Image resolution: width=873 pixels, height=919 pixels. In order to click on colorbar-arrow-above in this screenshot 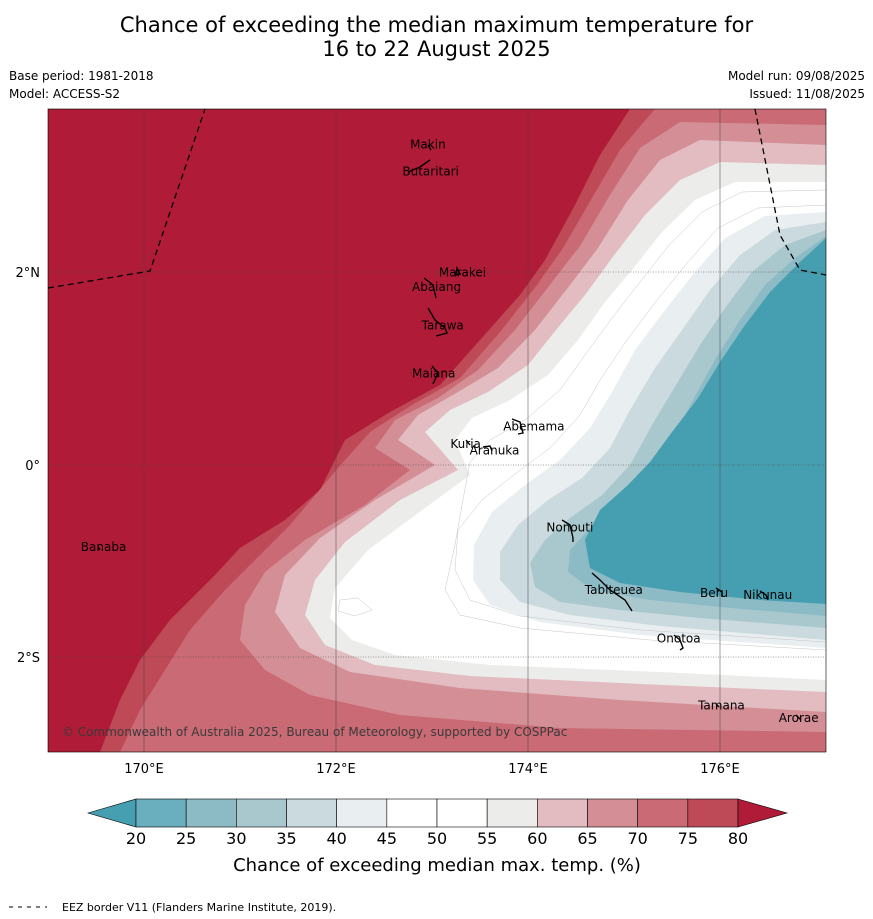, I will do `click(763, 813)`.